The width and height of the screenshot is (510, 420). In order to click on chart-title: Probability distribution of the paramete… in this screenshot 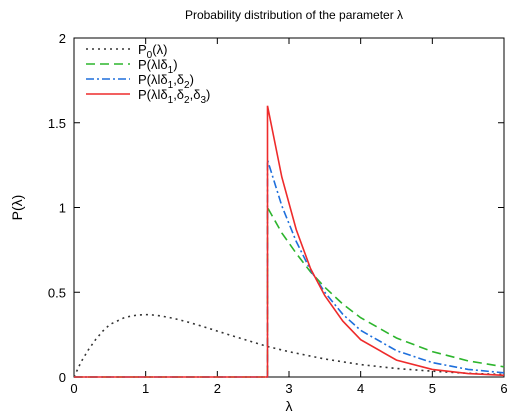, I will do `click(294, 15)`.